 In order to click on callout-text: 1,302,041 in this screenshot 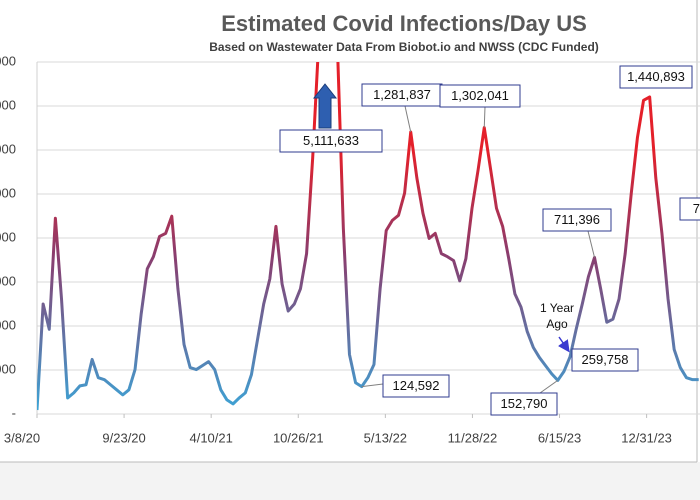, I will do `click(480, 95)`.